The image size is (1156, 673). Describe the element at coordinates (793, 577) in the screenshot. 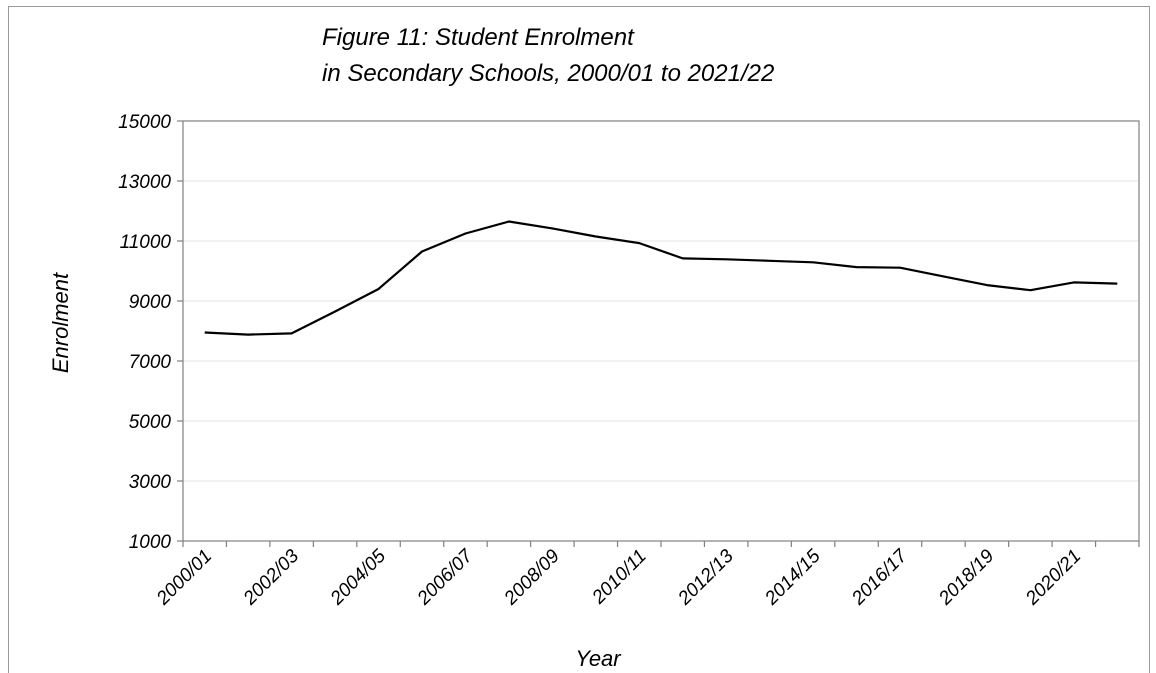

I see `x-tick-label: 2014/15` at that location.